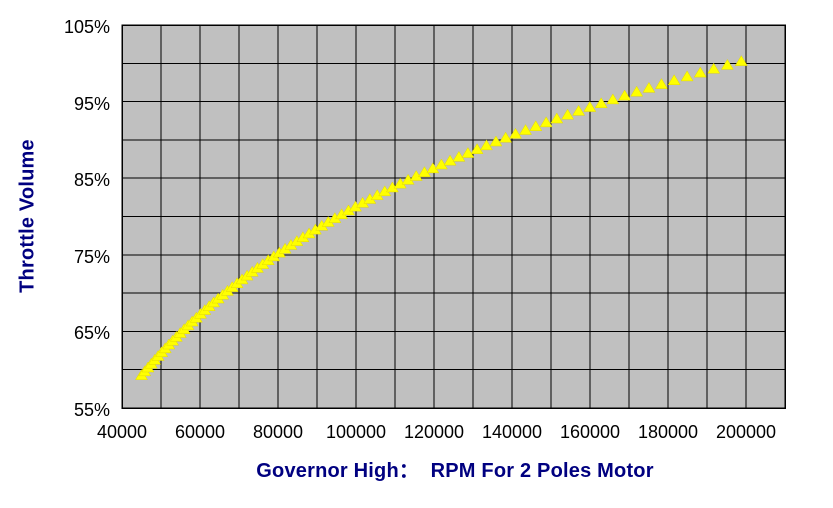 This screenshot has height=508, width=833. What do you see at coordinates (356, 432) in the screenshot?
I see `x-tick-label: 100000` at bounding box center [356, 432].